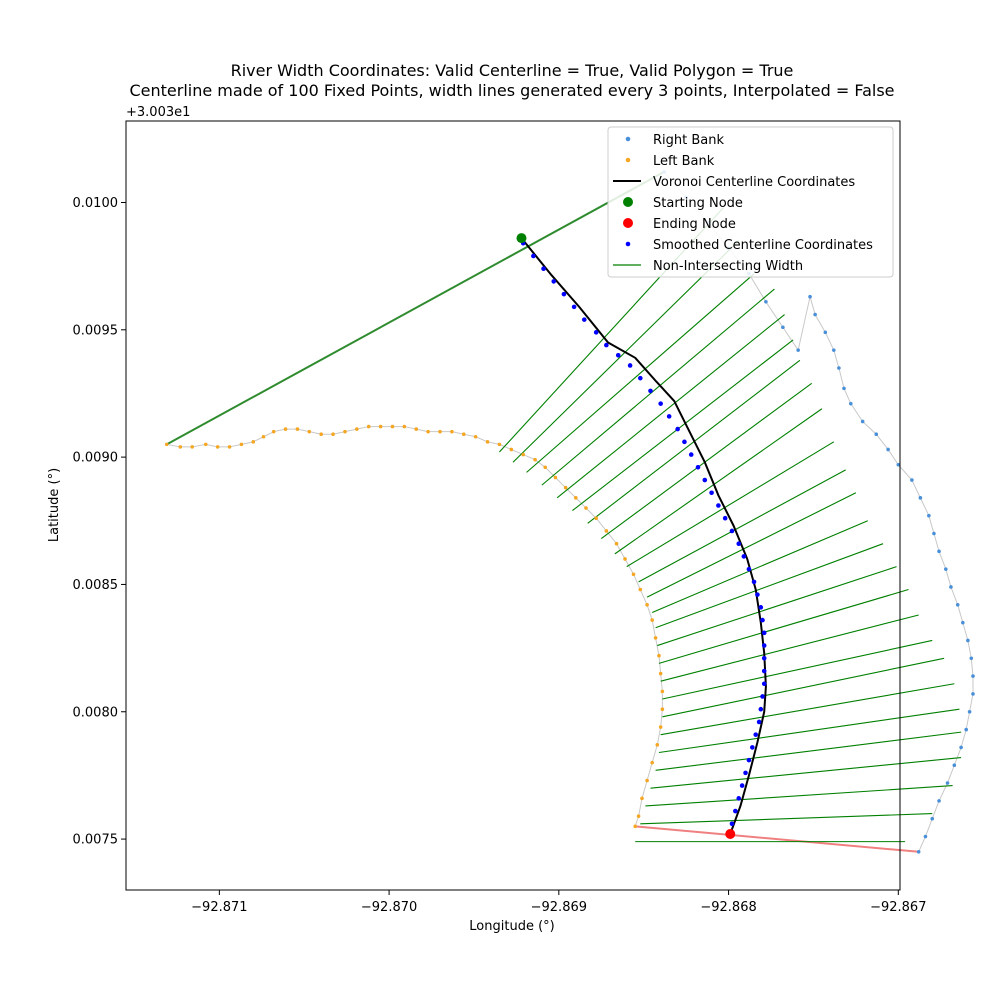 The width and height of the screenshot is (1000, 1000). I want to click on y-tick-label: 0.0085, so click(96, 585).